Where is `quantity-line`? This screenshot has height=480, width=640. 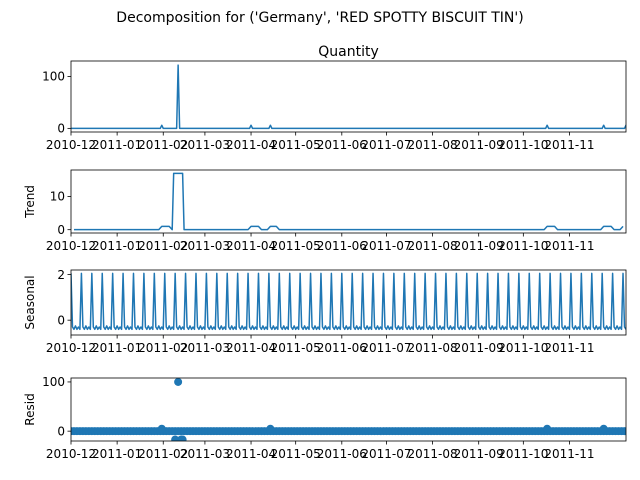 quantity-line is located at coordinates (348, 97).